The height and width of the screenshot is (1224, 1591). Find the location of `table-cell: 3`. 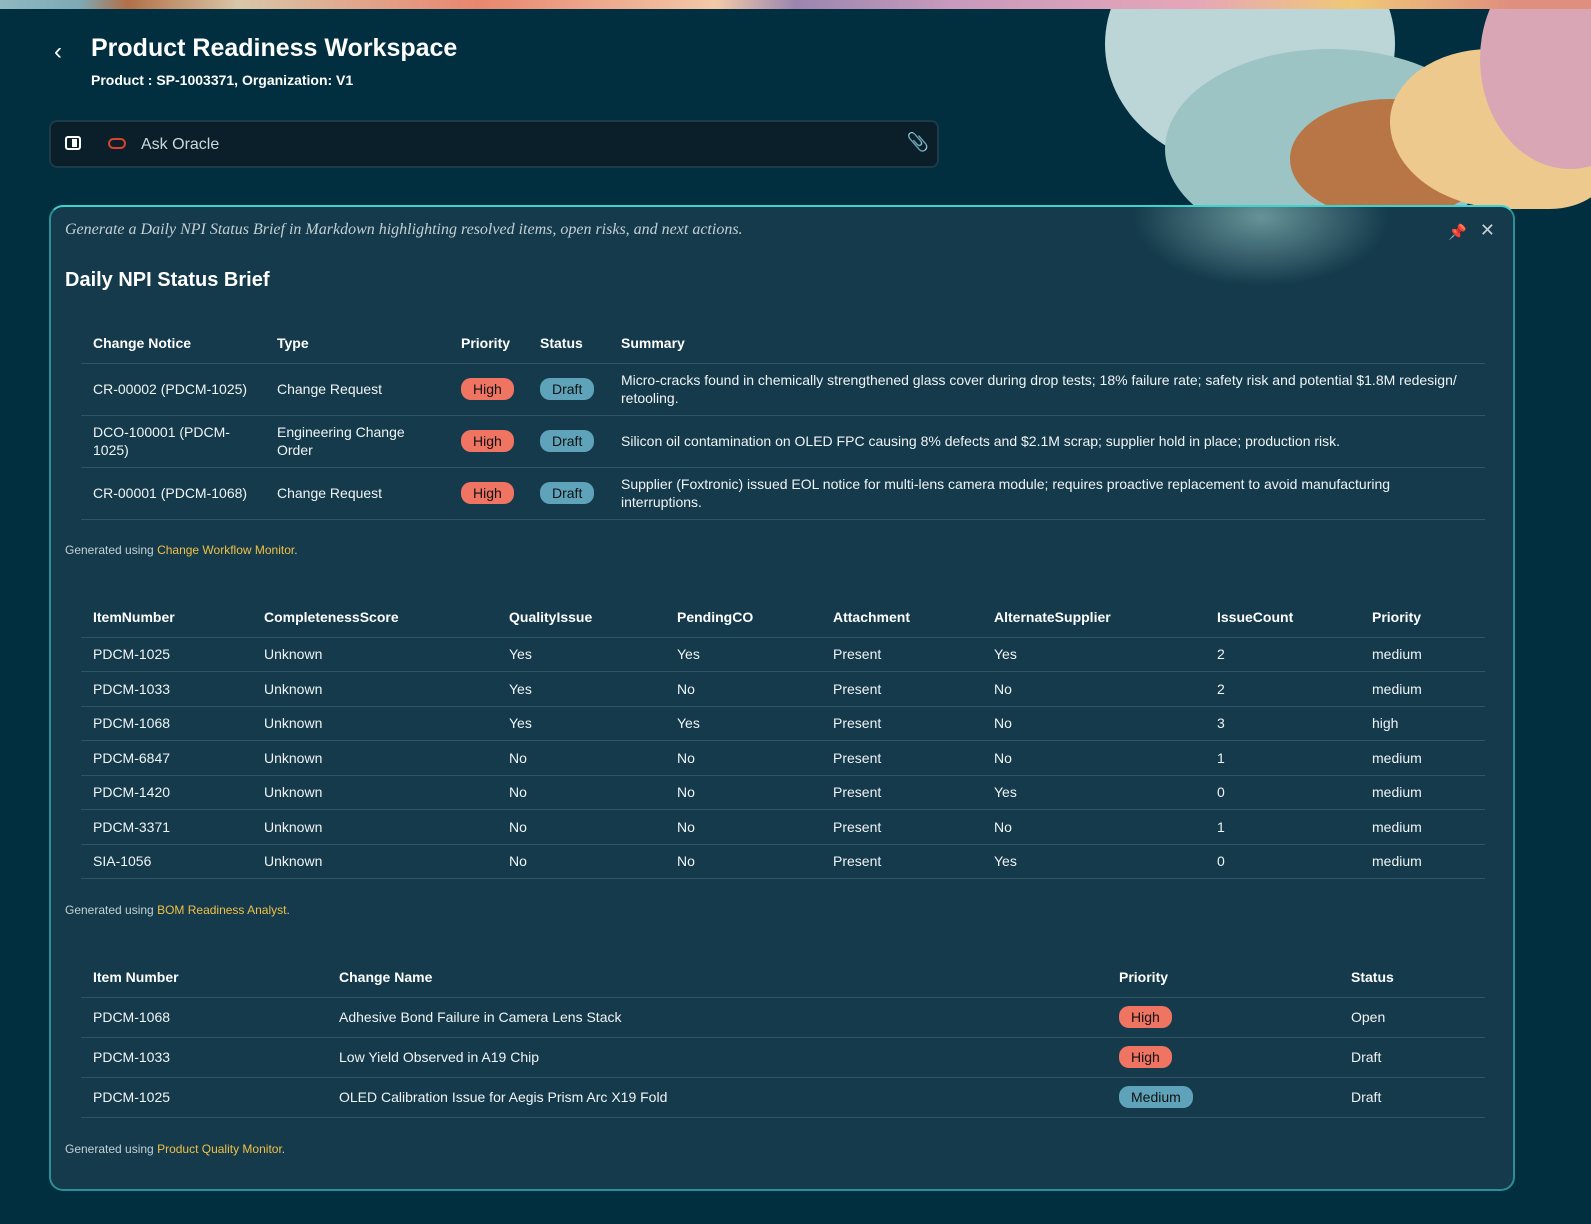

table-cell: 3 is located at coordinates (1282, 723).